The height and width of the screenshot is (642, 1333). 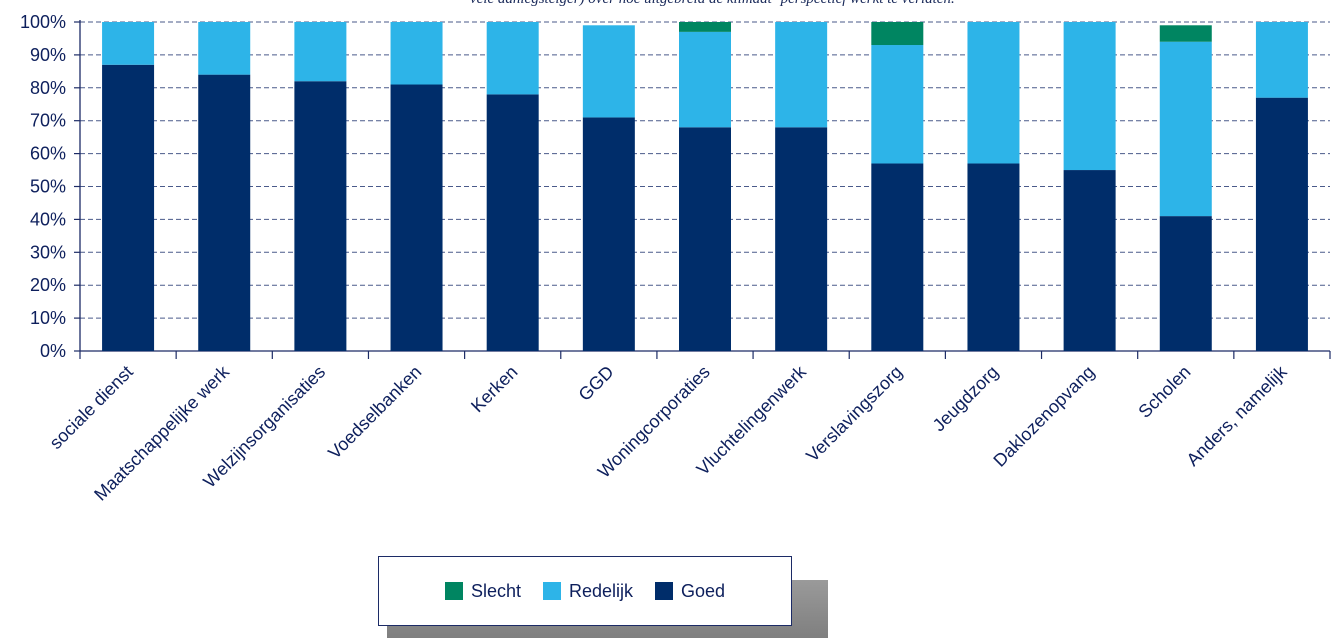 I want to click on bar-goed-verslavingszorg, so click(x=897, y=257).